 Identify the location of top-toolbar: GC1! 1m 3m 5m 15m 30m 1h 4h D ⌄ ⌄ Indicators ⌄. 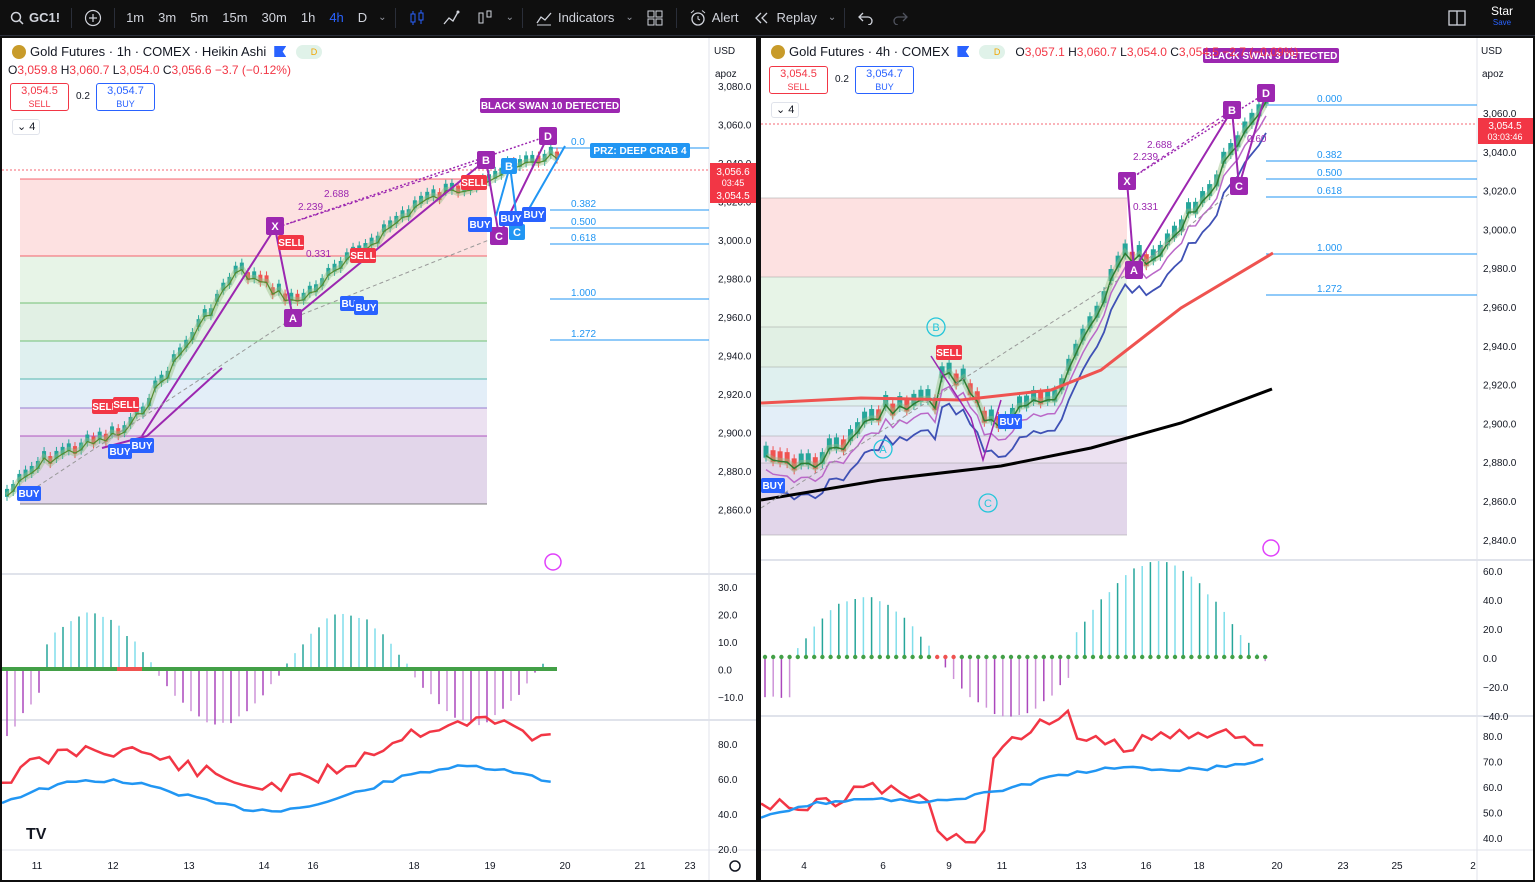
(767, 18).